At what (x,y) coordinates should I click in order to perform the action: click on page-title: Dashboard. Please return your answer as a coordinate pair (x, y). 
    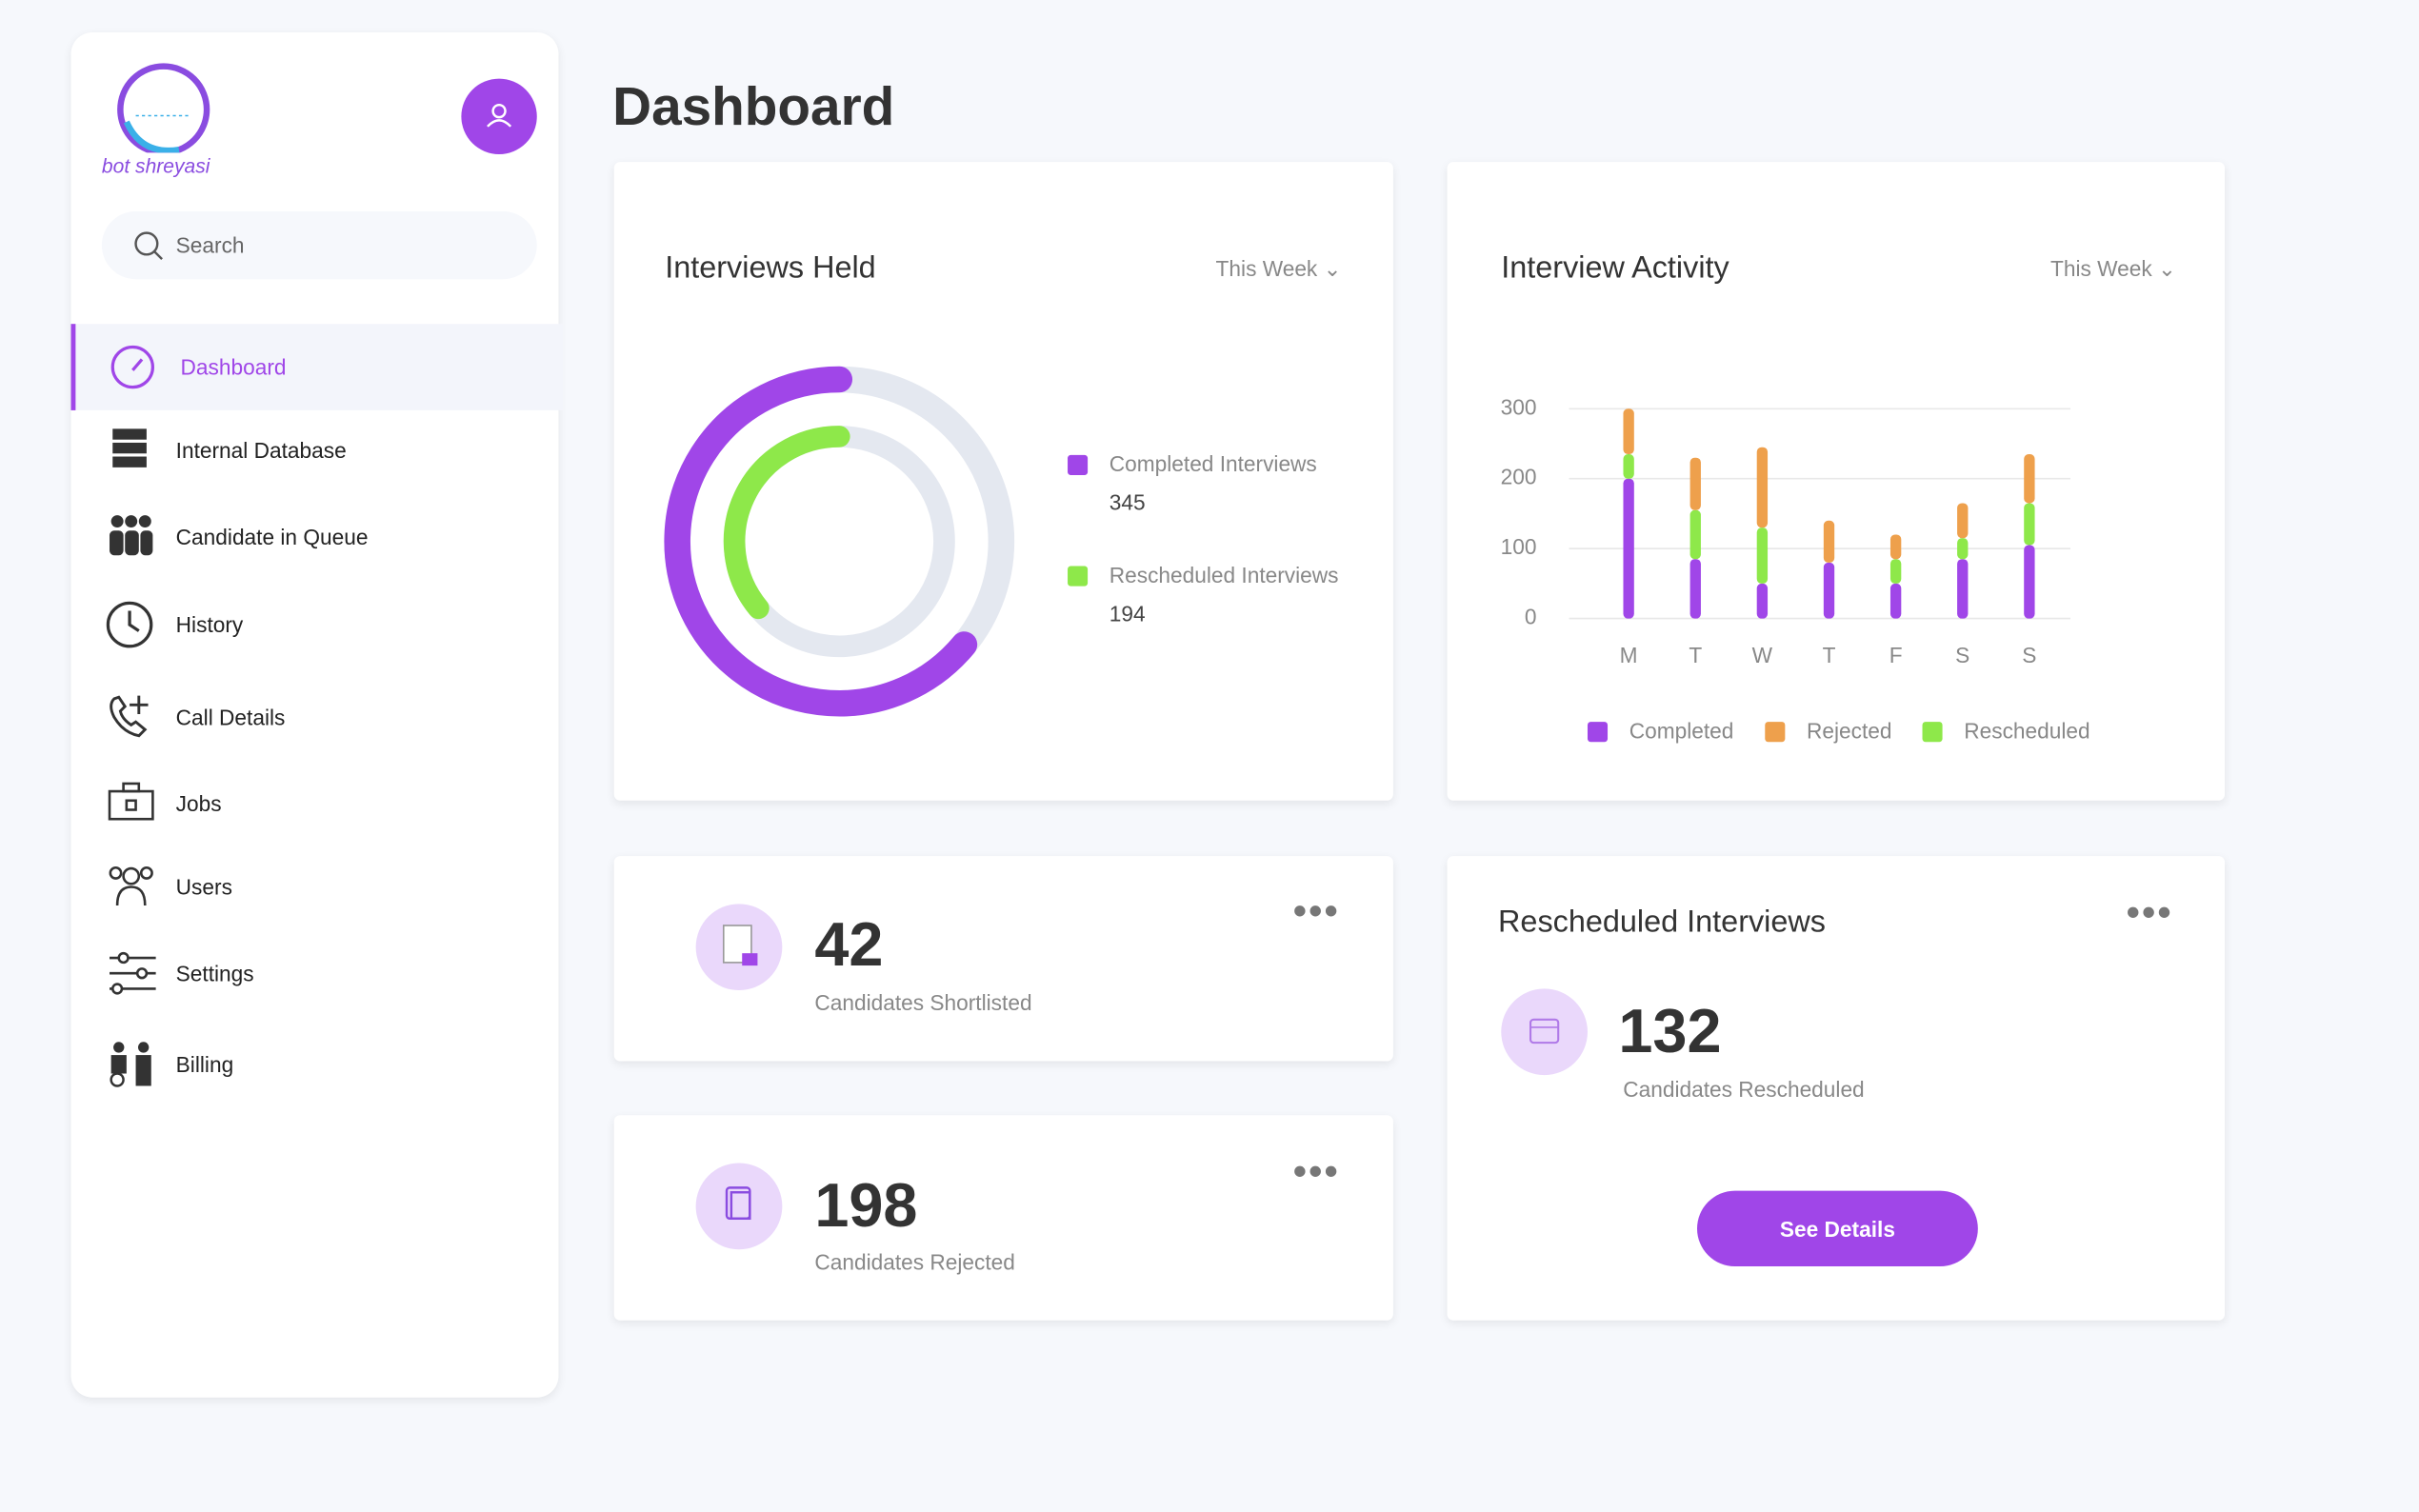
    Looking at the image, I should click on (753, 107).